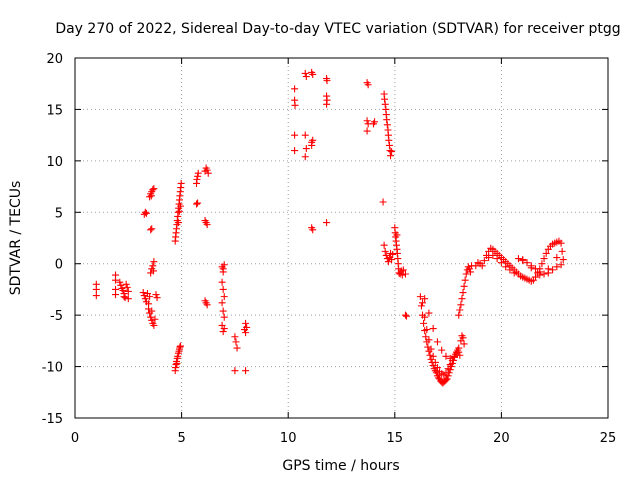  I want to click on y-tick-label: 0, so click(59, 265).